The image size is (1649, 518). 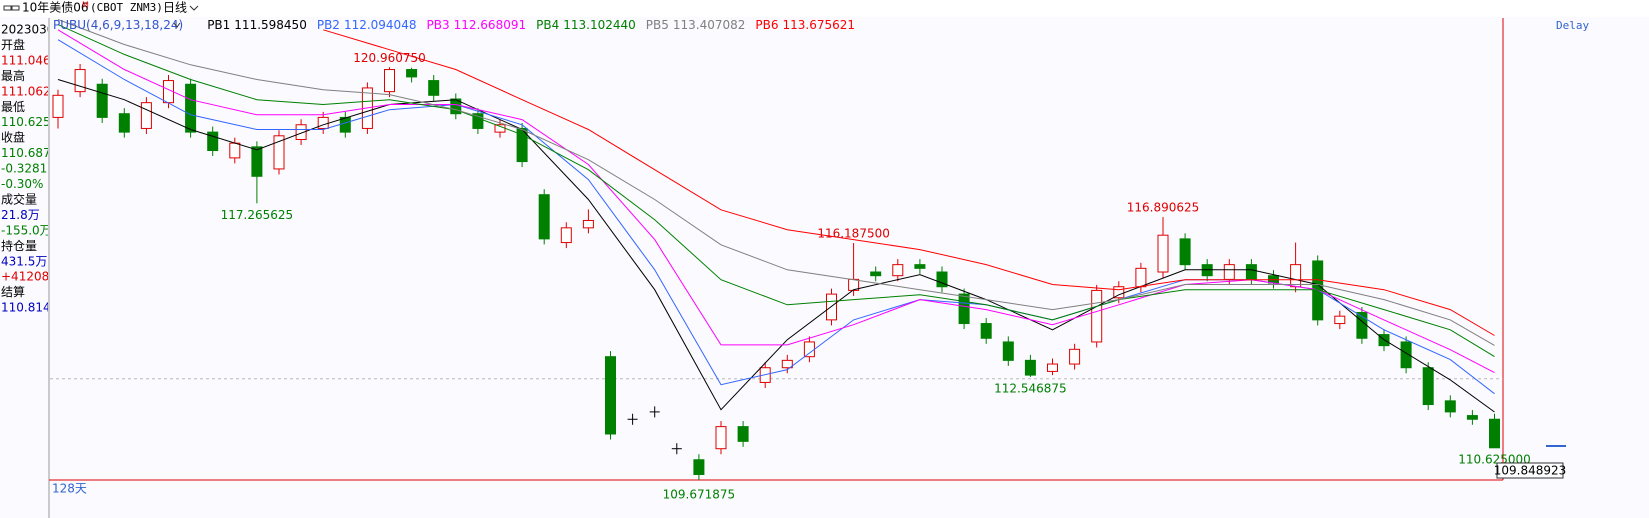 I want to click on sidebar-item: 20230302, so click(x=31, y=30).